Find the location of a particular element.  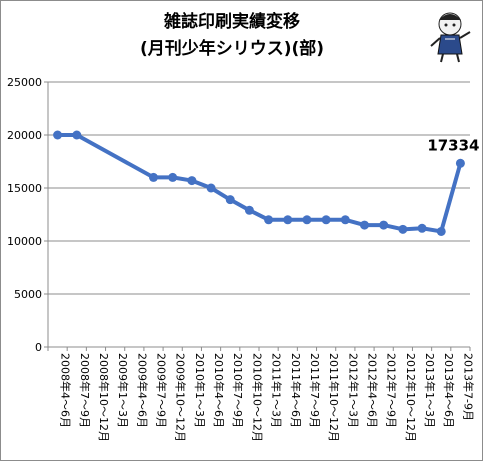

y-tick-label: 25000 is located at coordinates (24, 82).